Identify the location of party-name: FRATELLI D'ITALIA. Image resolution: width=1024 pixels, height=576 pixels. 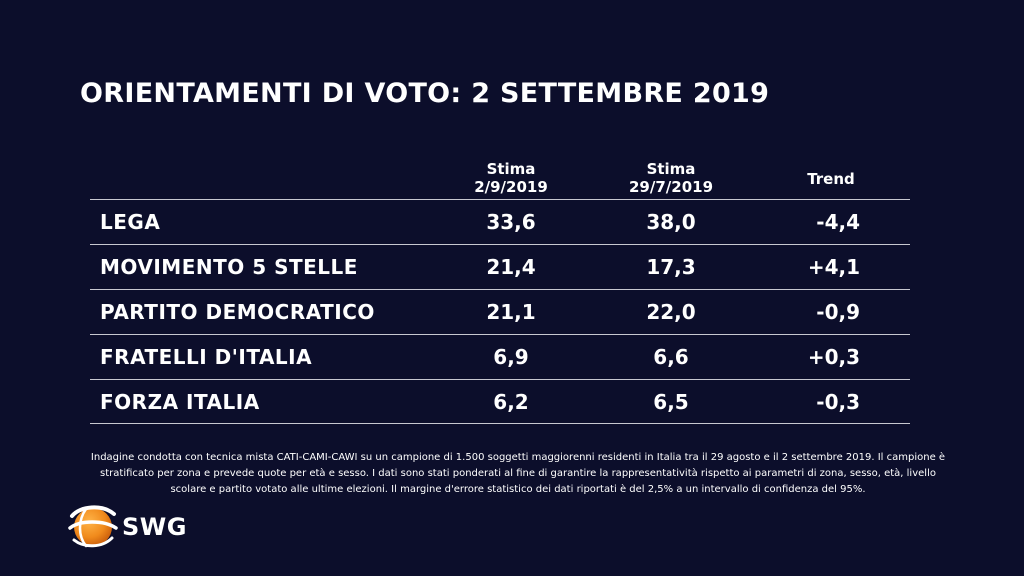
(206, 357).